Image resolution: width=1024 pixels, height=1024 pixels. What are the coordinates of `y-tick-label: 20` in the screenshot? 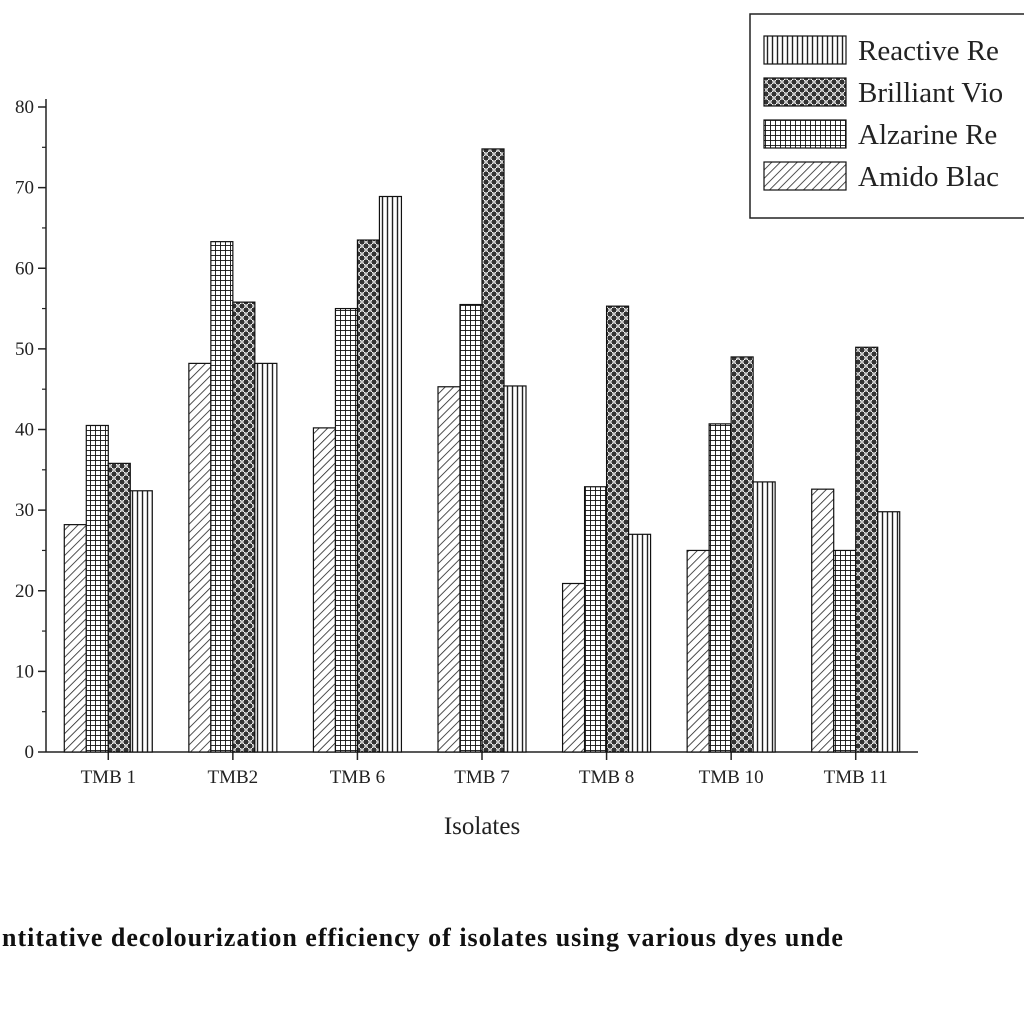 It's located at (24, 591).